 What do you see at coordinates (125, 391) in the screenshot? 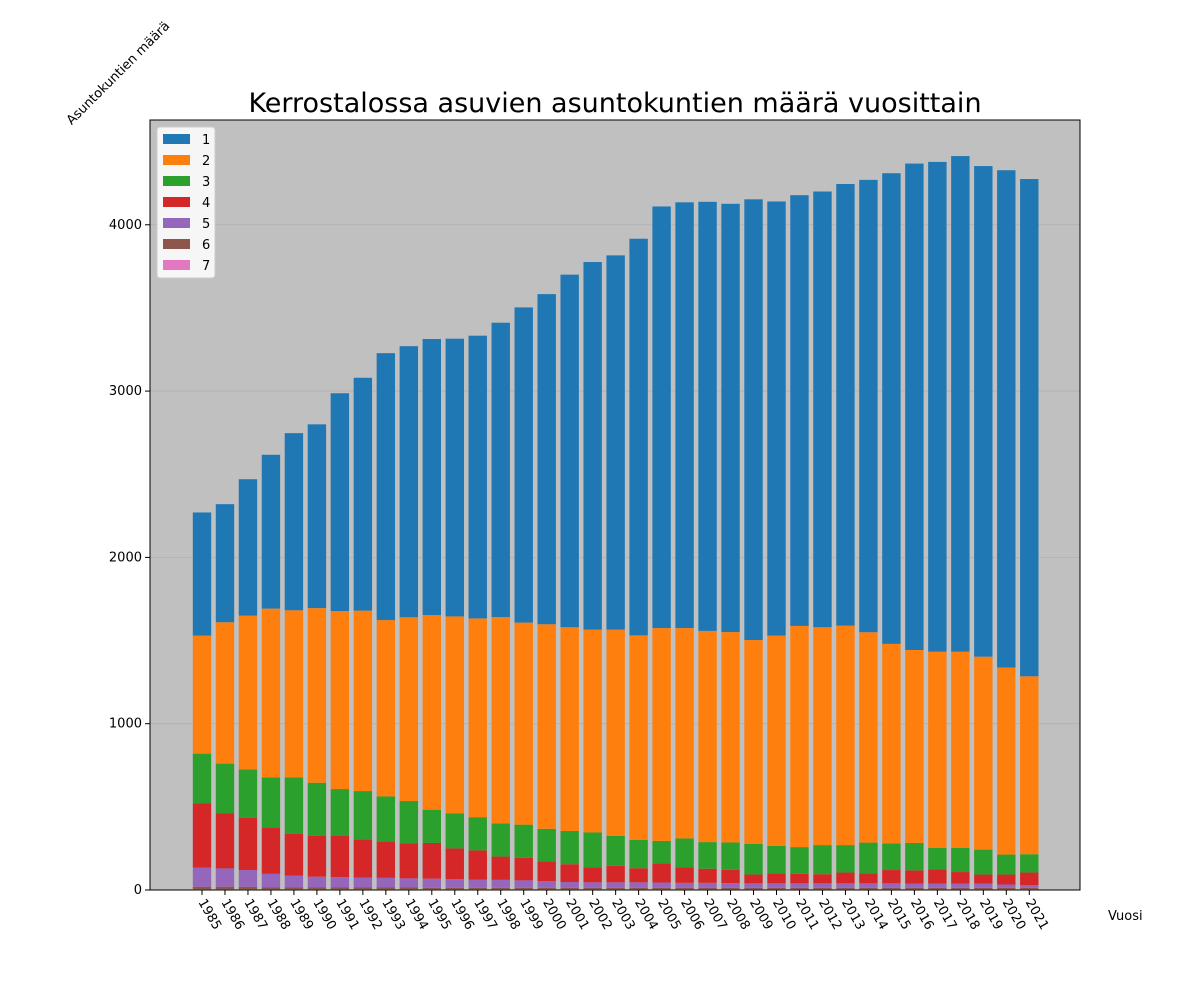
I see `y-tick-label: 3000` at bounding box center [125, 391].